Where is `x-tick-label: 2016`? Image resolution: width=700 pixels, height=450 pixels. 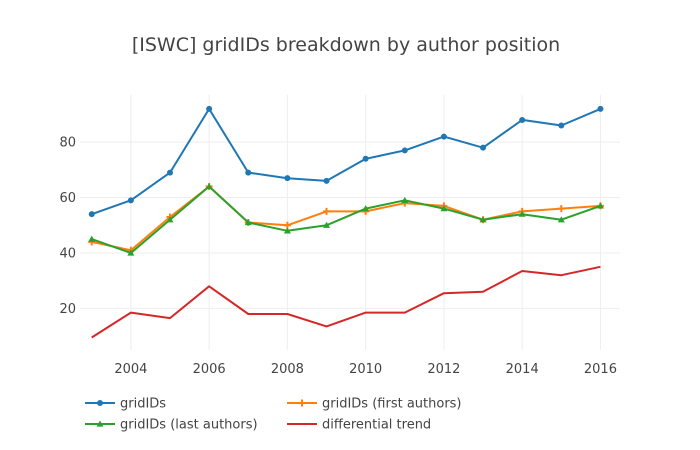
x-tick-label: 2016 is located at coordinates (600, 369).